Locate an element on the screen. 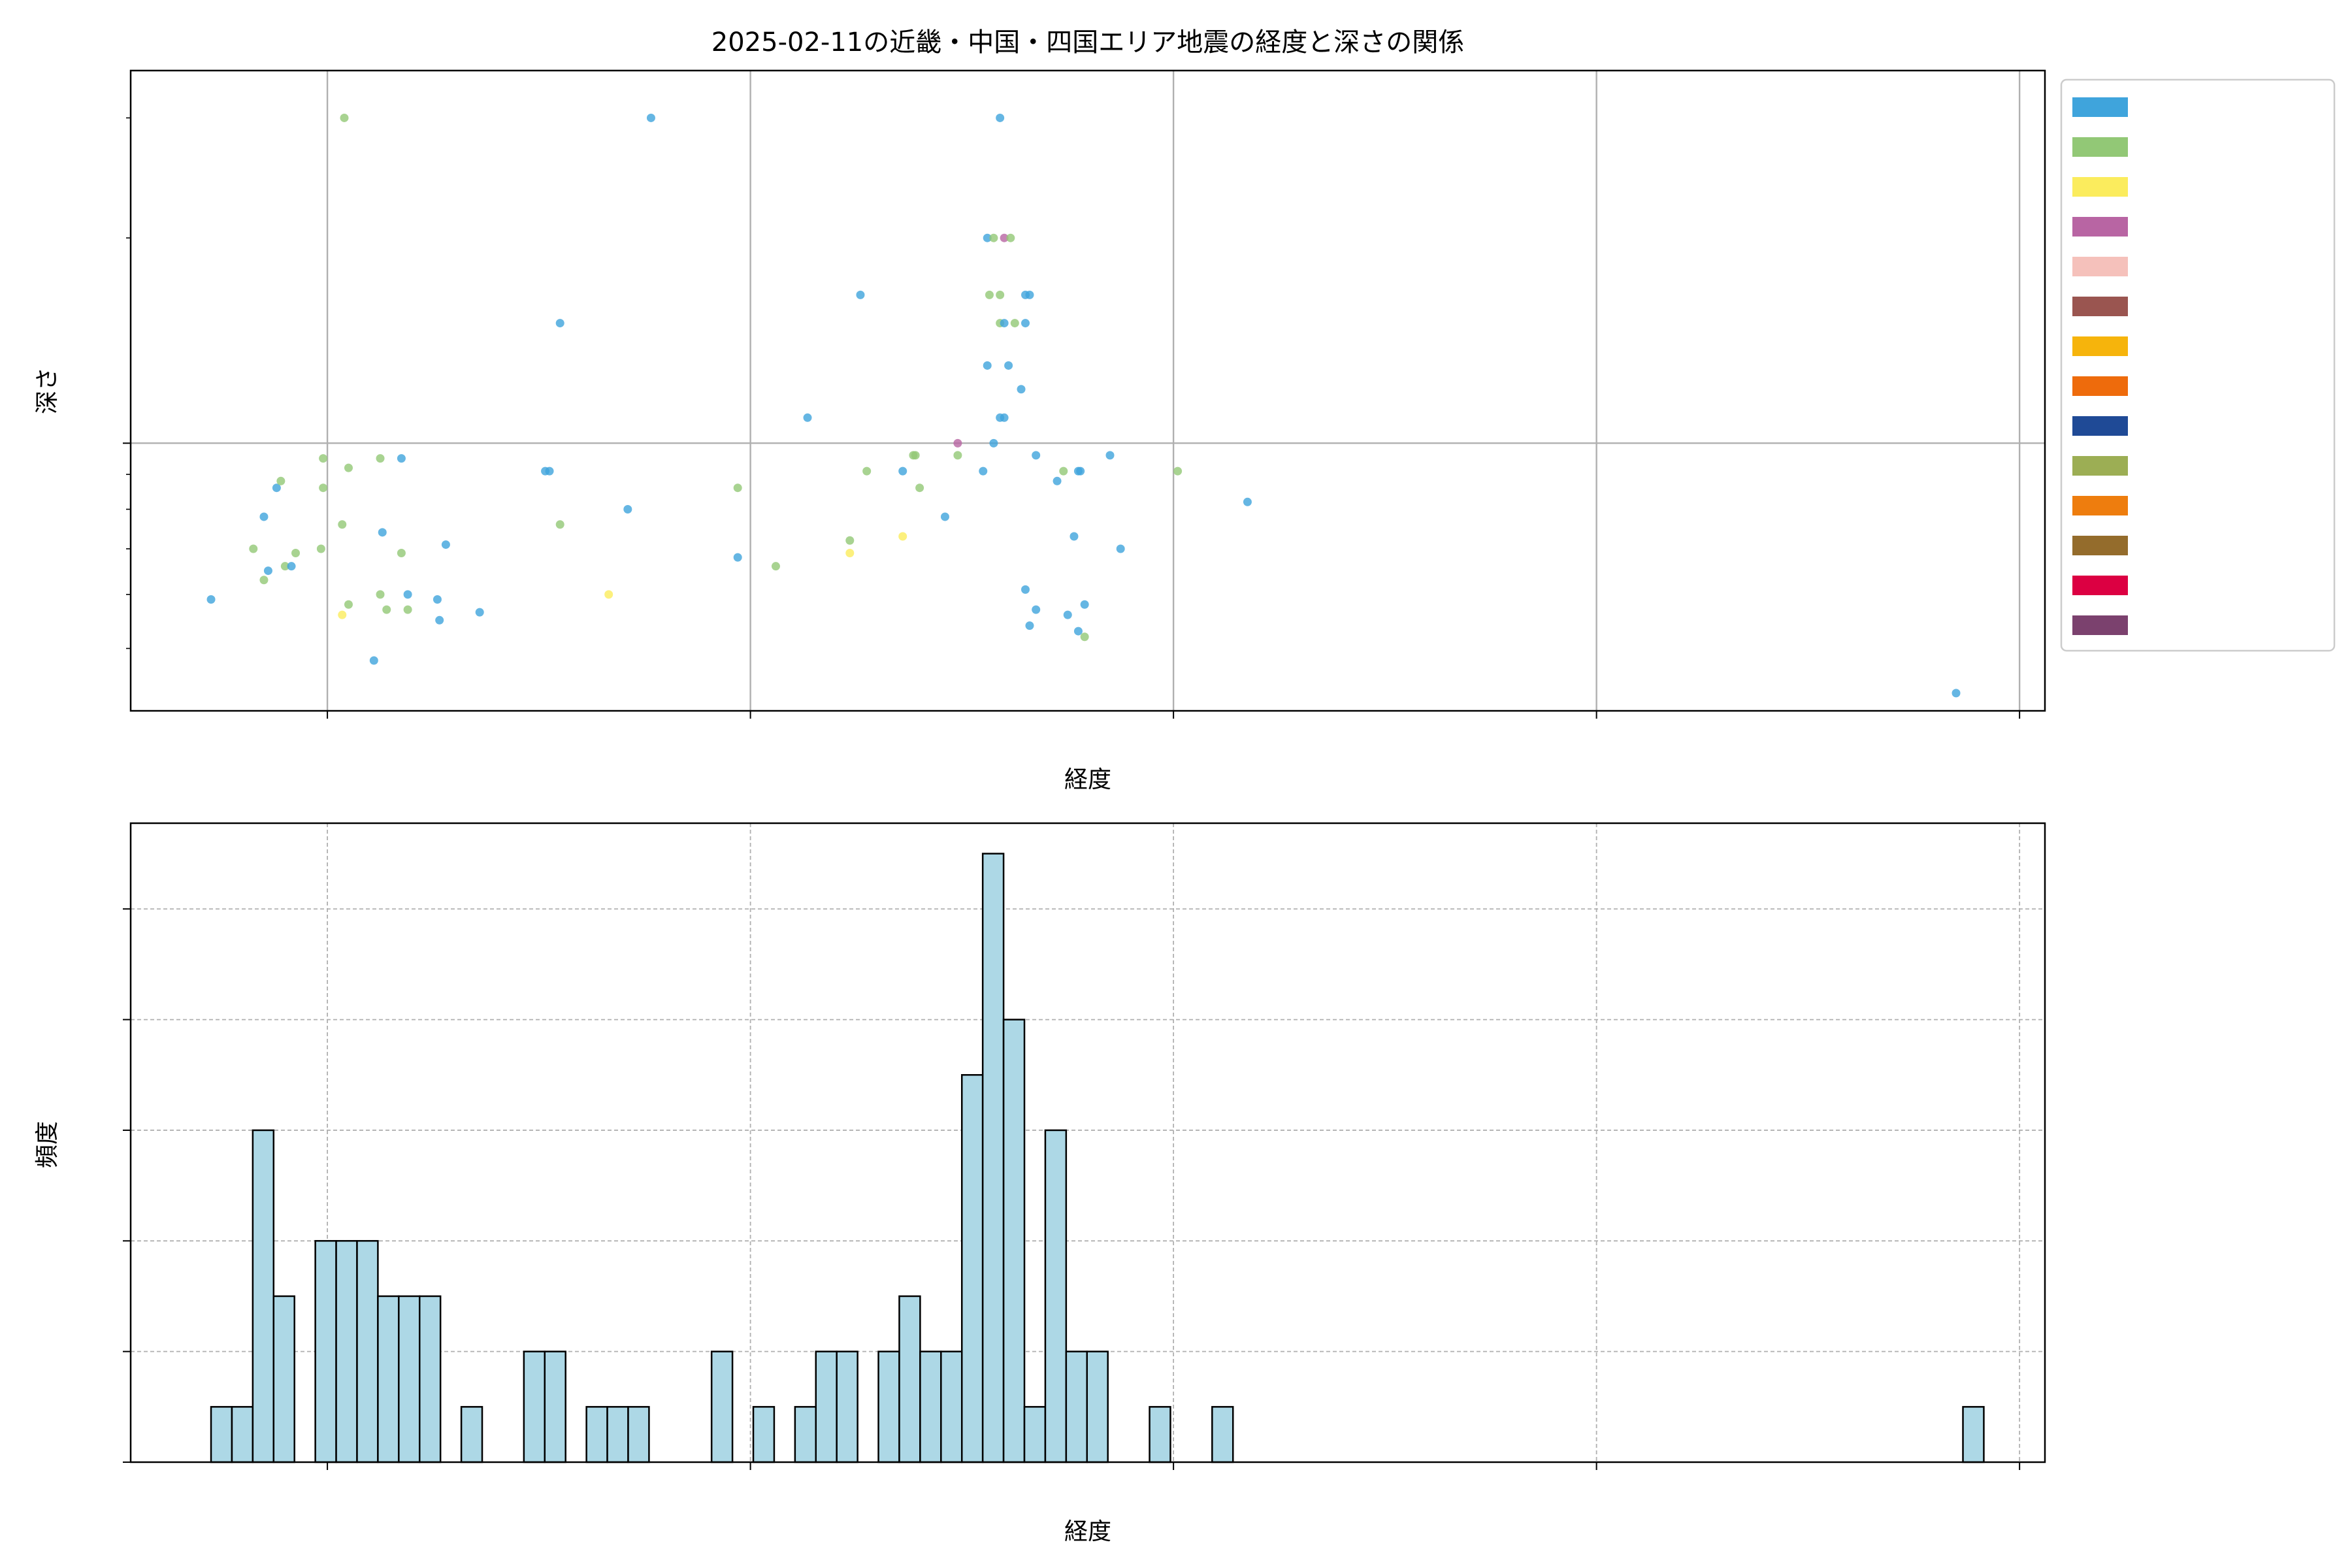 The width and height of the screenshot is (2352, 1568). histogram-y-axis-label: 頻度 is located at coordinates (47, 1144).